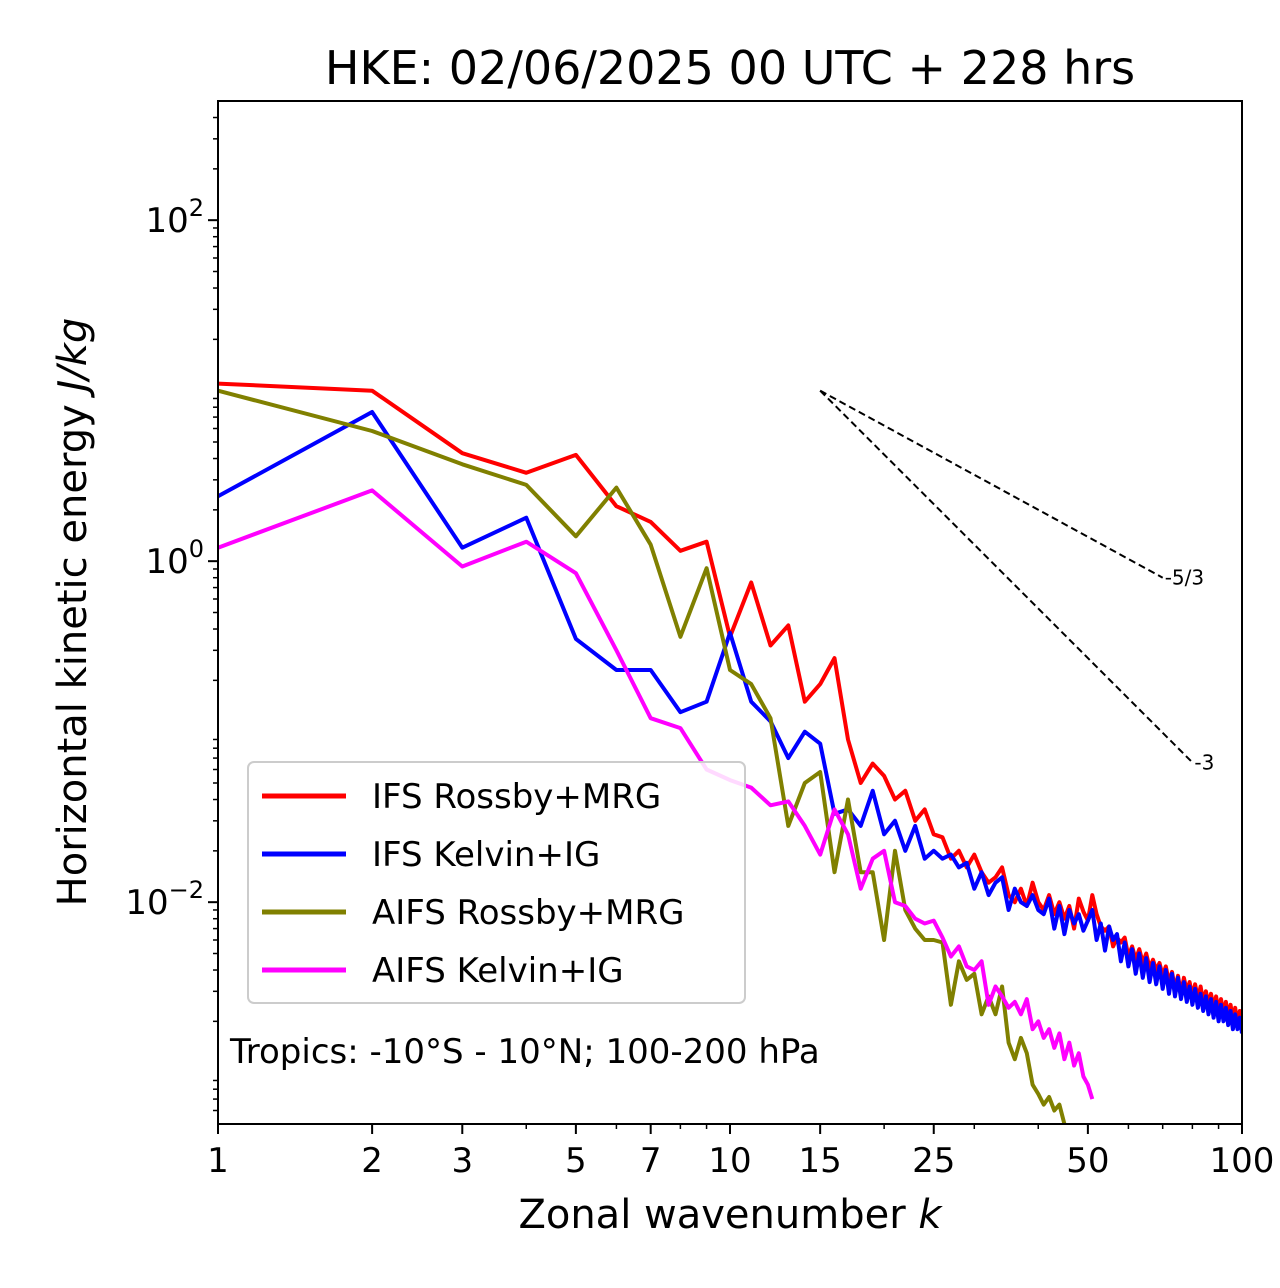 The height and width of the screenshot is (1288, 1280). I want to click on x-tick-label-2: 2, so click(372, 1161).